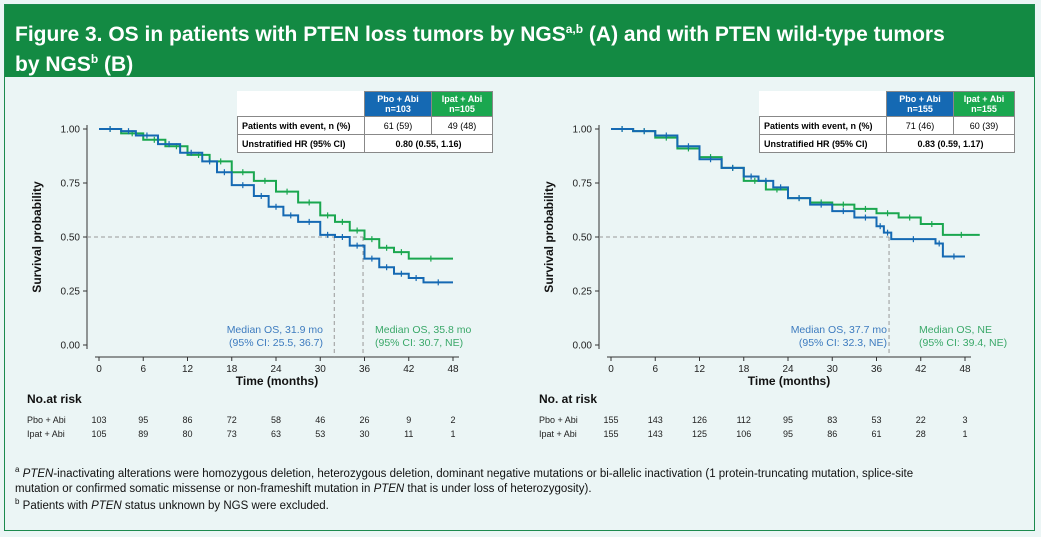 This screenshot has height=537, width=1041. Describe the element at coordinates (94, 59) in the screenshot. I see `title-sup-2: b` at that location.